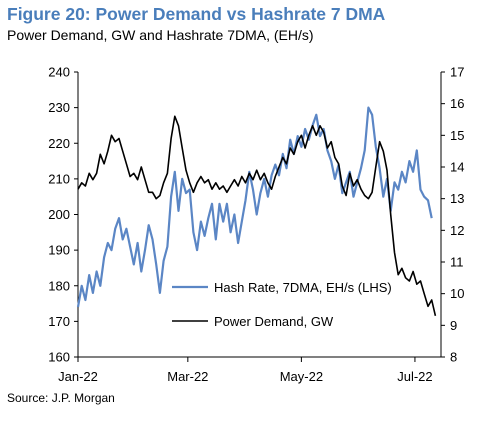 This screenshot has width=500, height=421. What do you see at coordinates (457, 293) in the screenshot?
I see `right-tick-label: 10` at bounding box center [457, 293].